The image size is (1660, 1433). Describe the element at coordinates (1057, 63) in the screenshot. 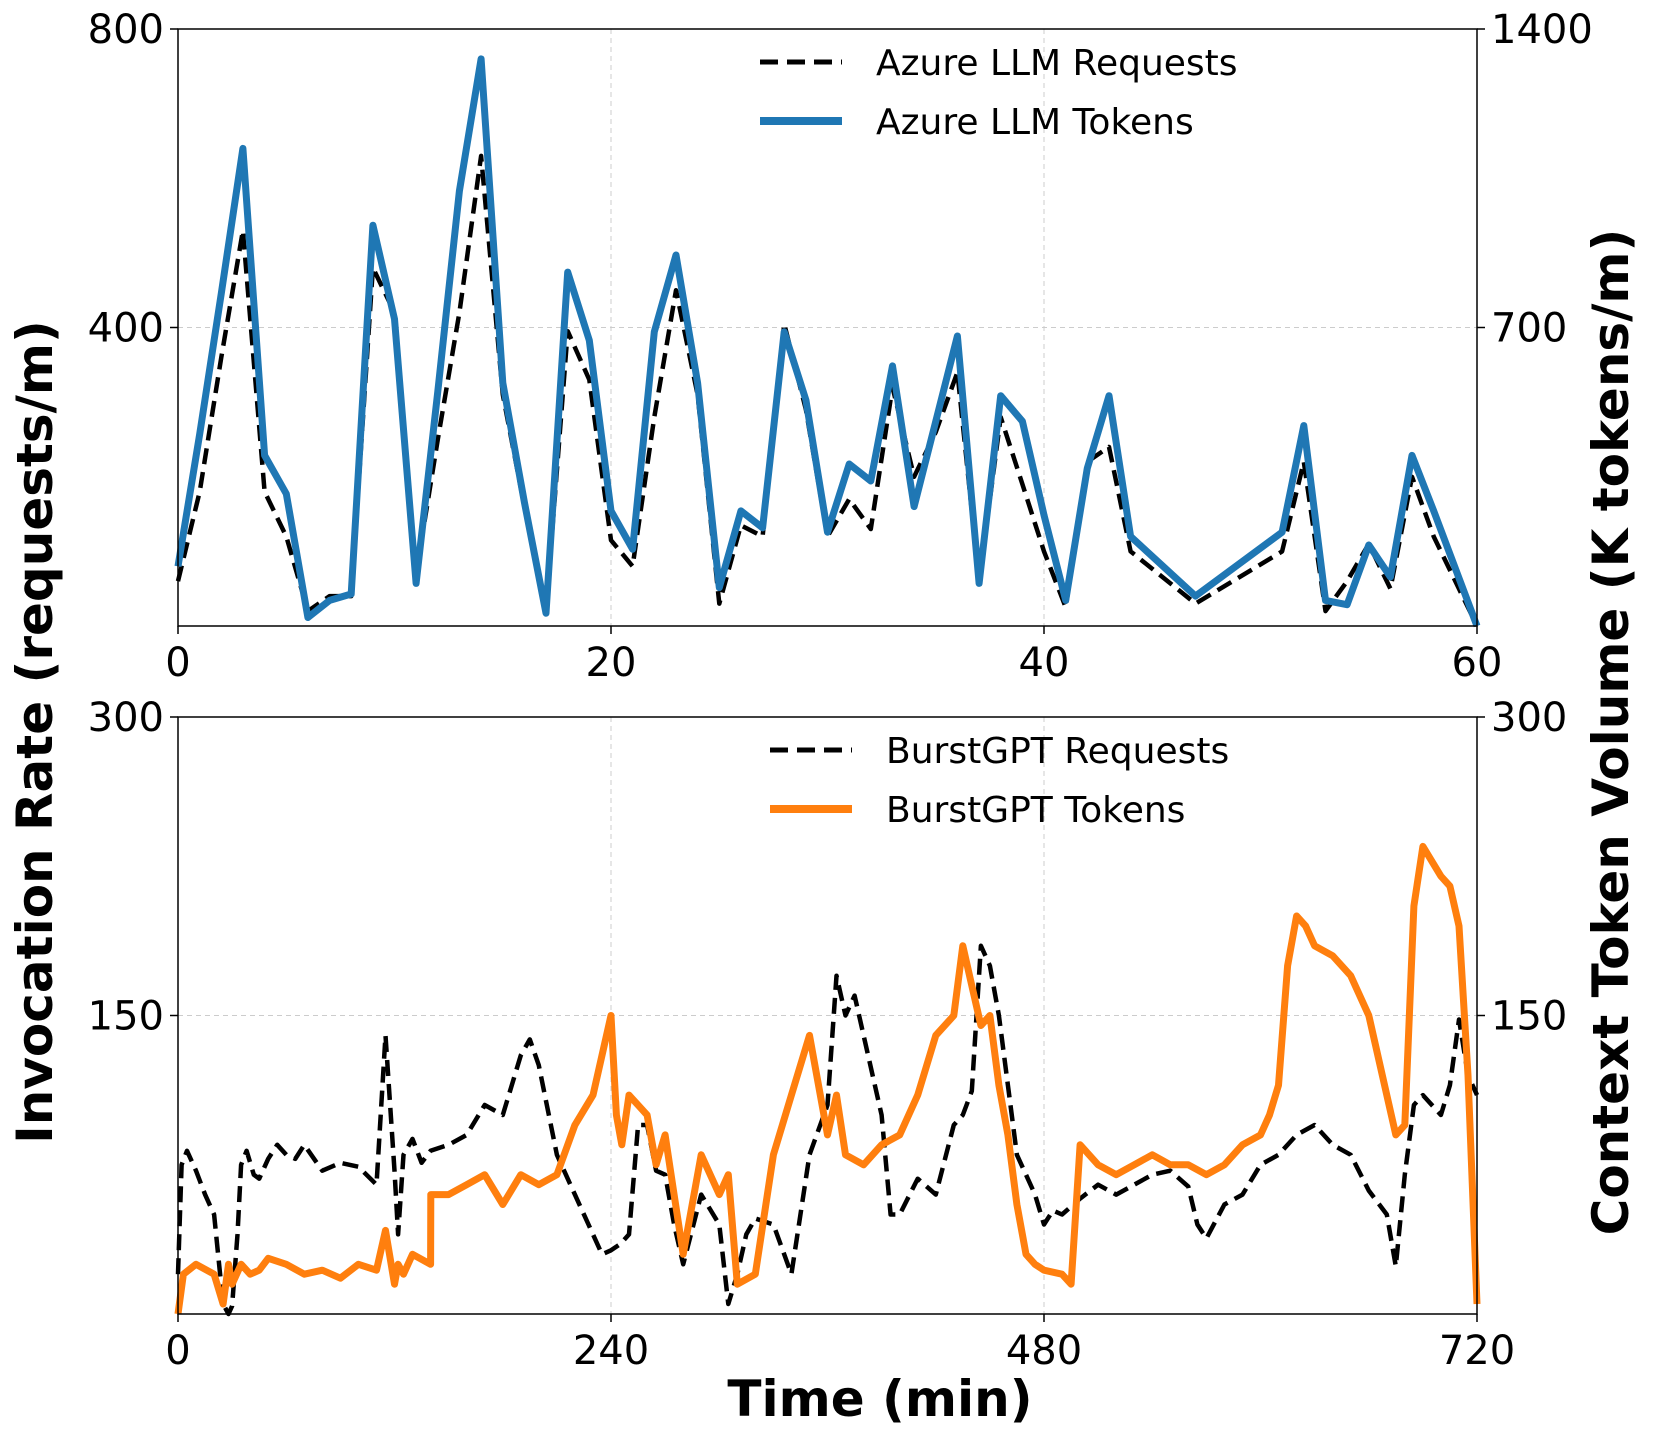

I see `legend-label-azure-requests: Azure LLM Requests` at that location.